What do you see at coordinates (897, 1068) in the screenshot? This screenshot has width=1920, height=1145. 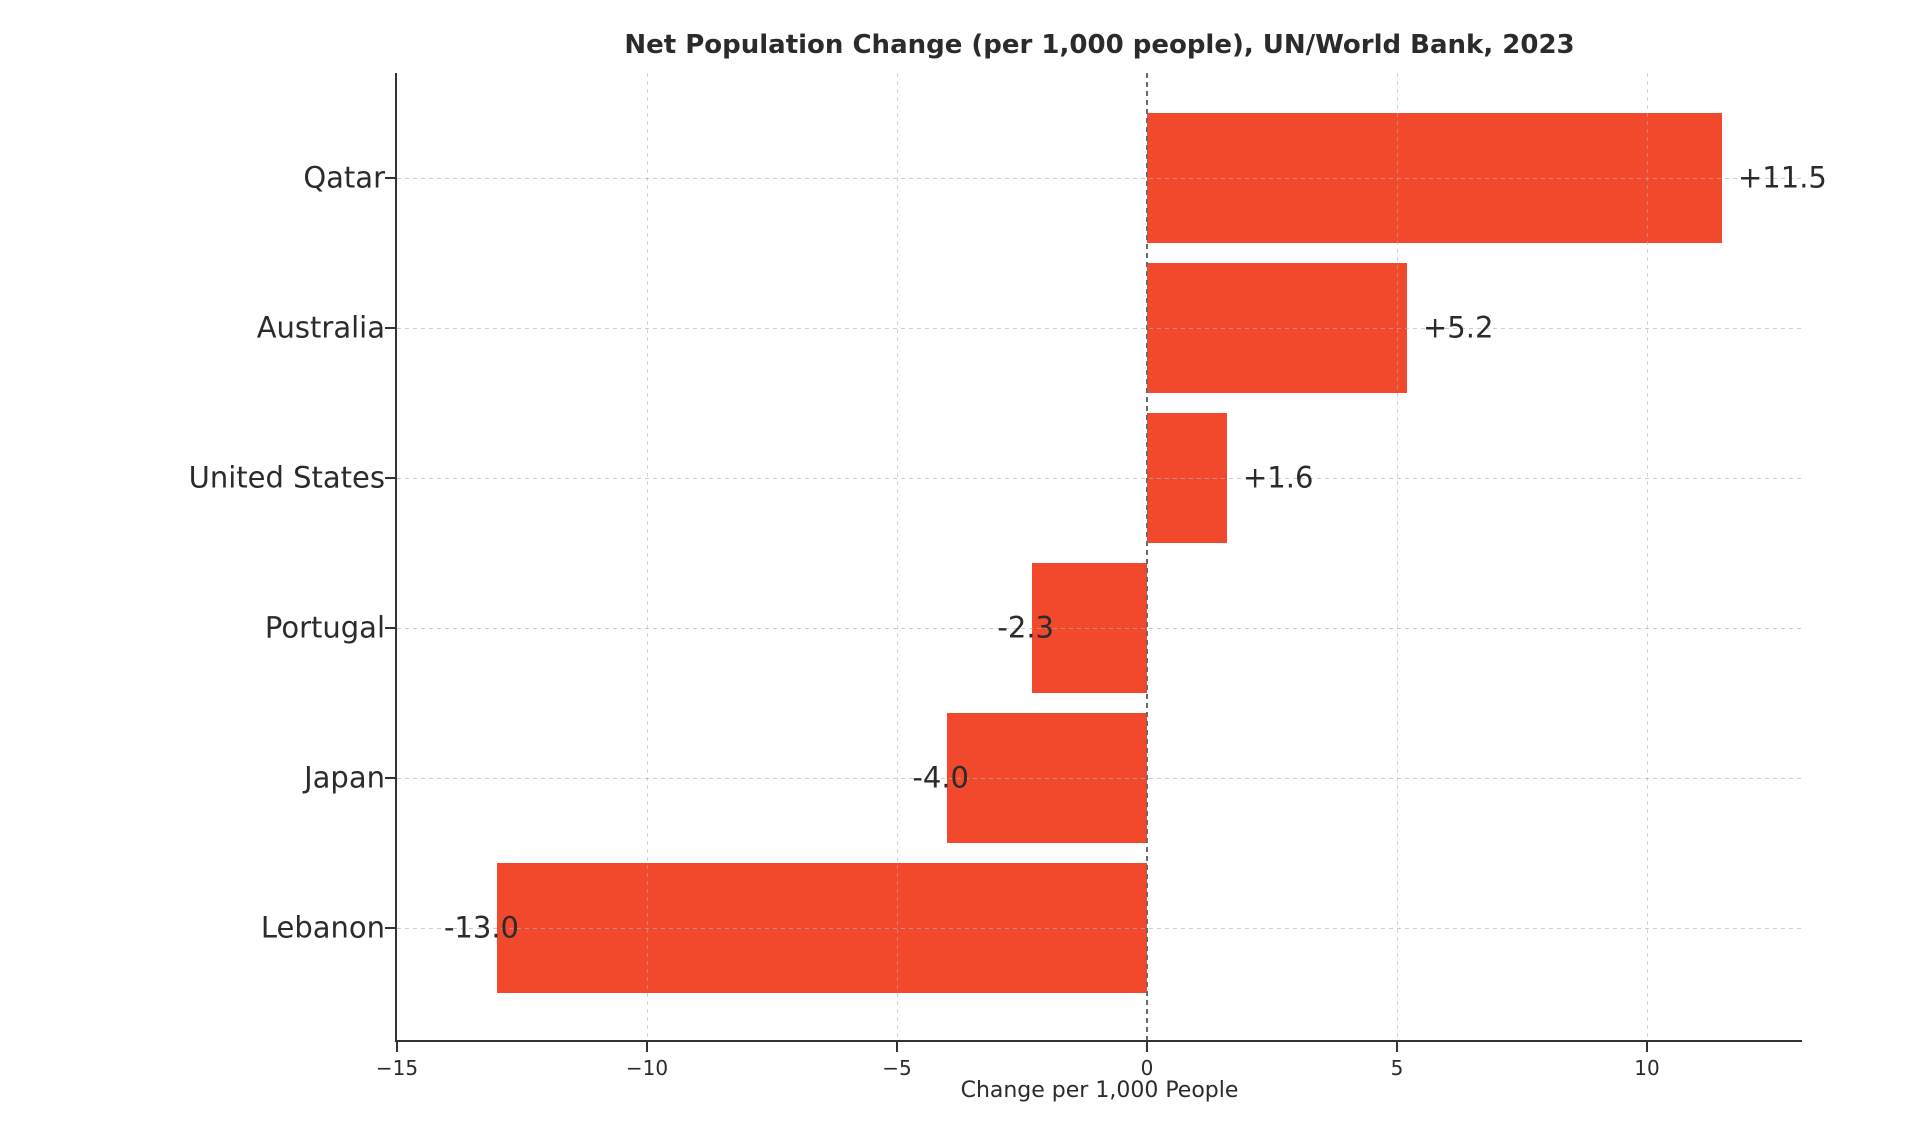 I see `x-tick-label: −5` at bounding box center [897, 1068].